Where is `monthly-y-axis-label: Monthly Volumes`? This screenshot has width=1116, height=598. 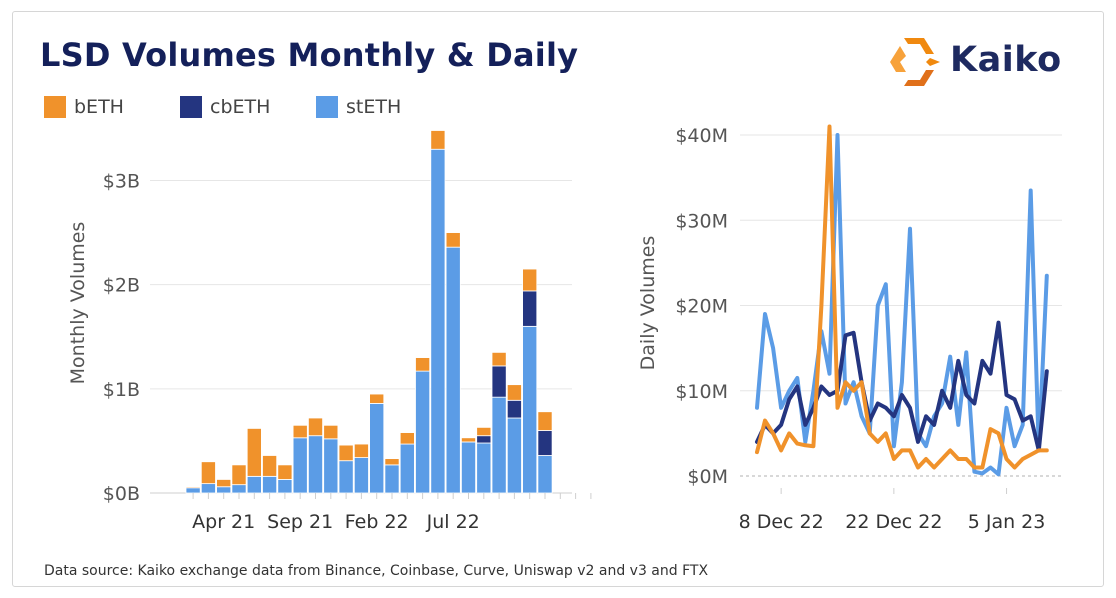 monthly-y-axis-label: Monthly Volumes is located at coordinates (78, 303).